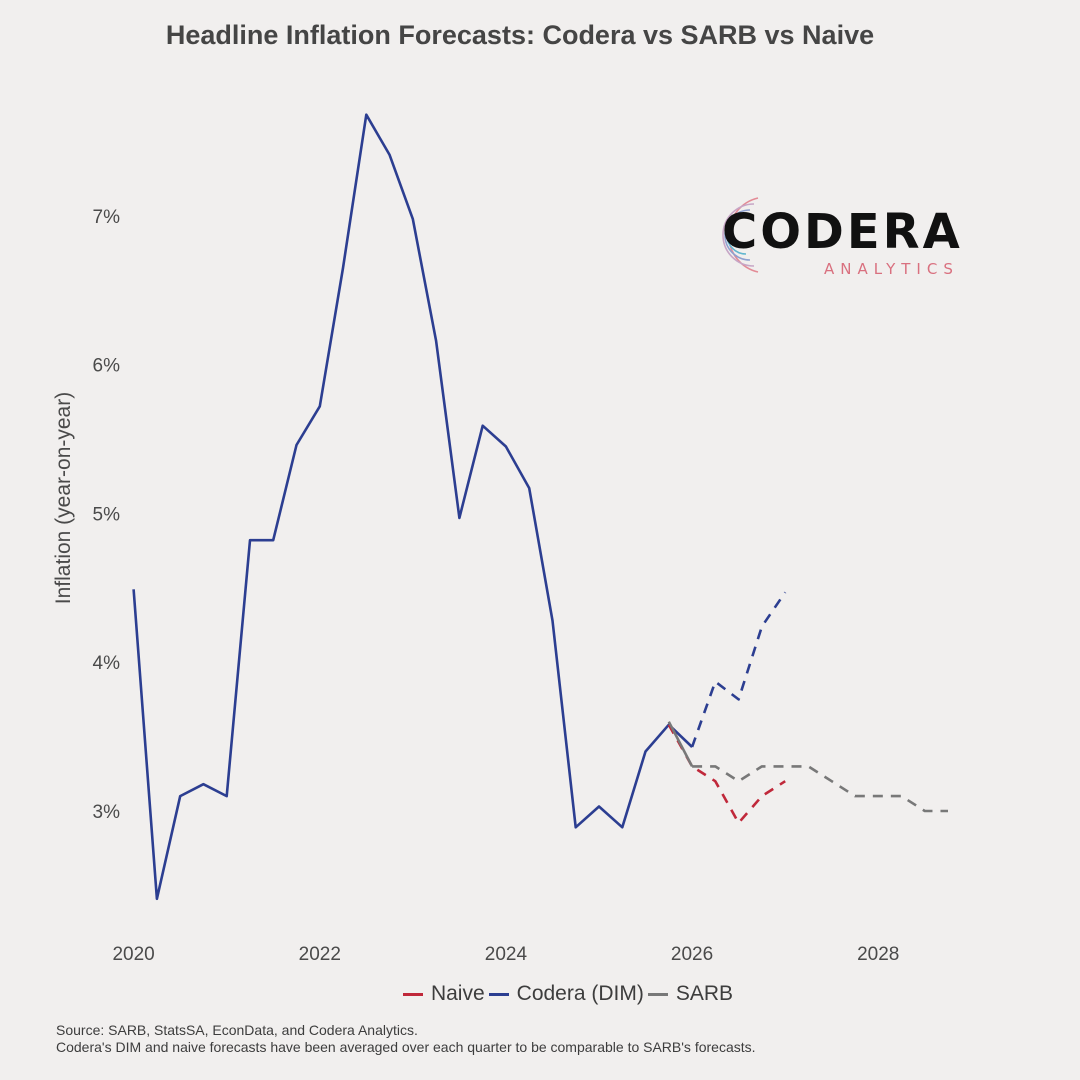  What do you see at coordinates (820, 789) in the screenshot?
I see `series-line-sarb-forecast` at bounding box center [820, 789].